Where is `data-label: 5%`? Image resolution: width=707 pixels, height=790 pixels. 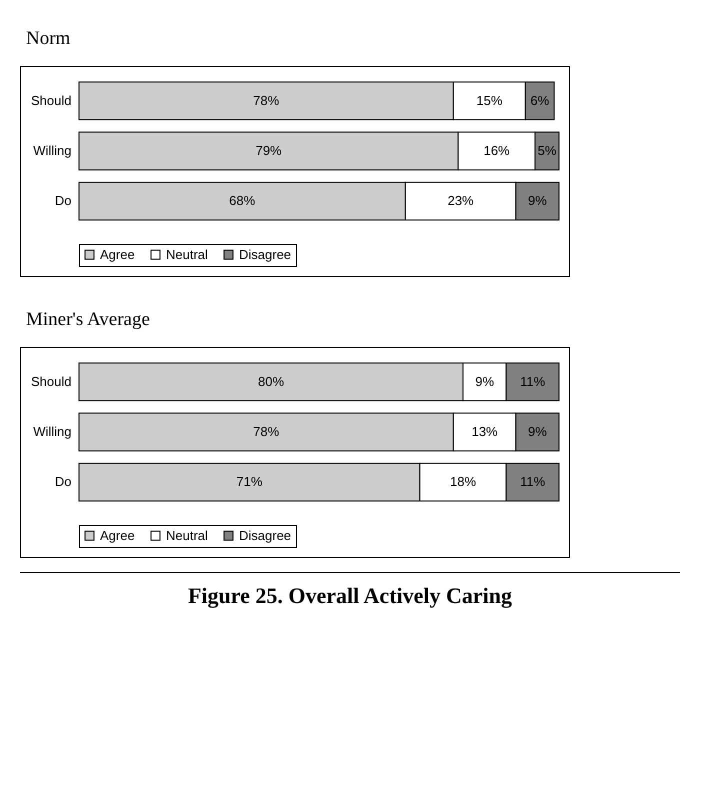 data-label: 5% is located at coordinates (547, 150).